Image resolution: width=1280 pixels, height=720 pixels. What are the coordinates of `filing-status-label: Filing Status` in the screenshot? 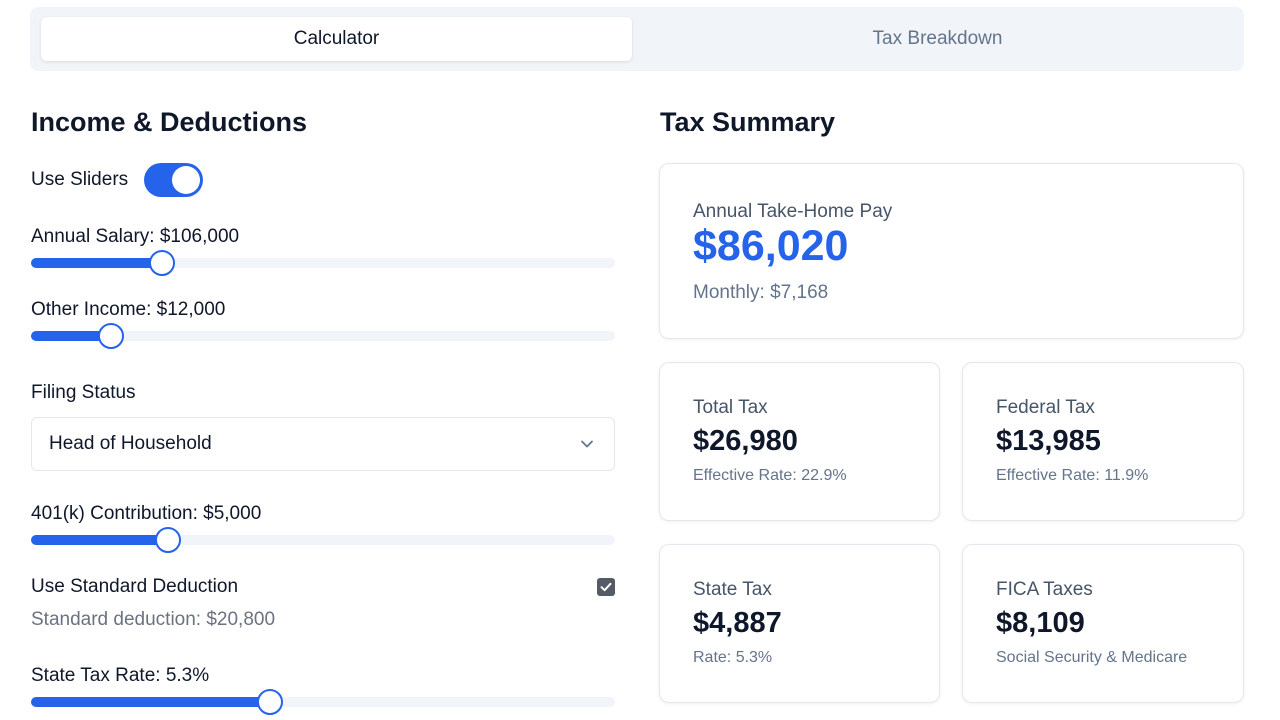 It's located at (83, 392).